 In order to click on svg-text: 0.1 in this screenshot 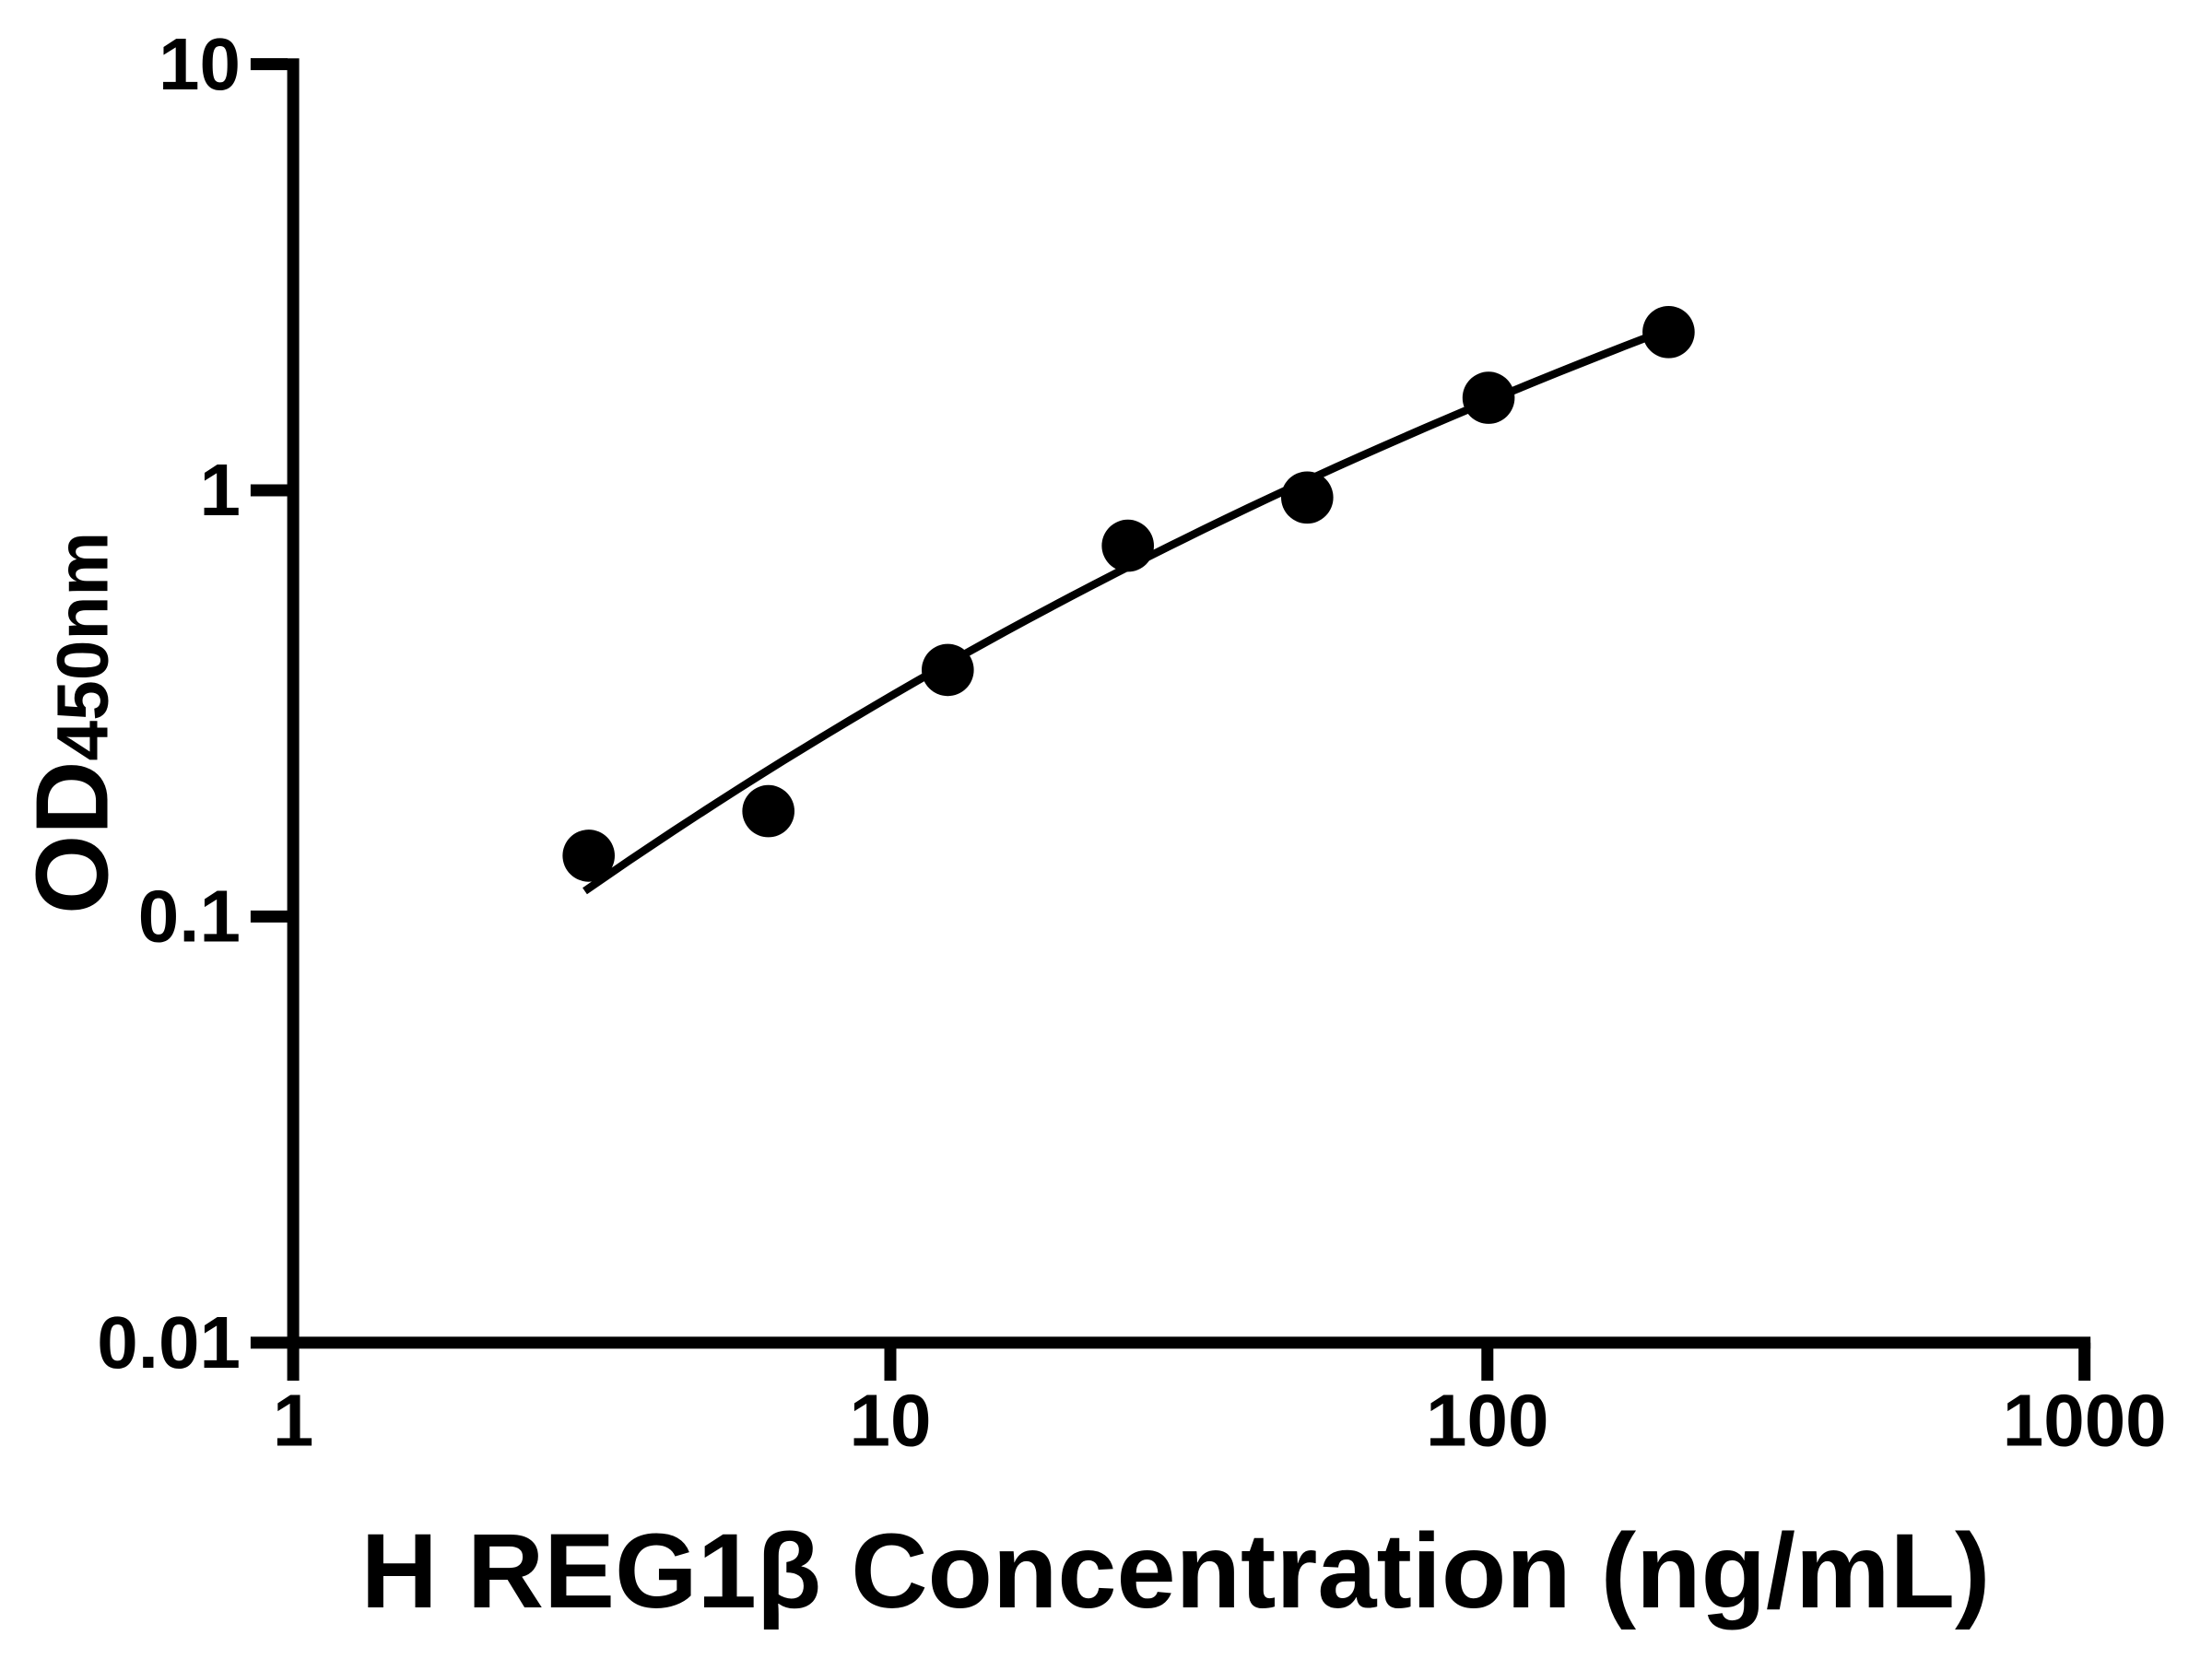, I will do `click(189, 917)`.